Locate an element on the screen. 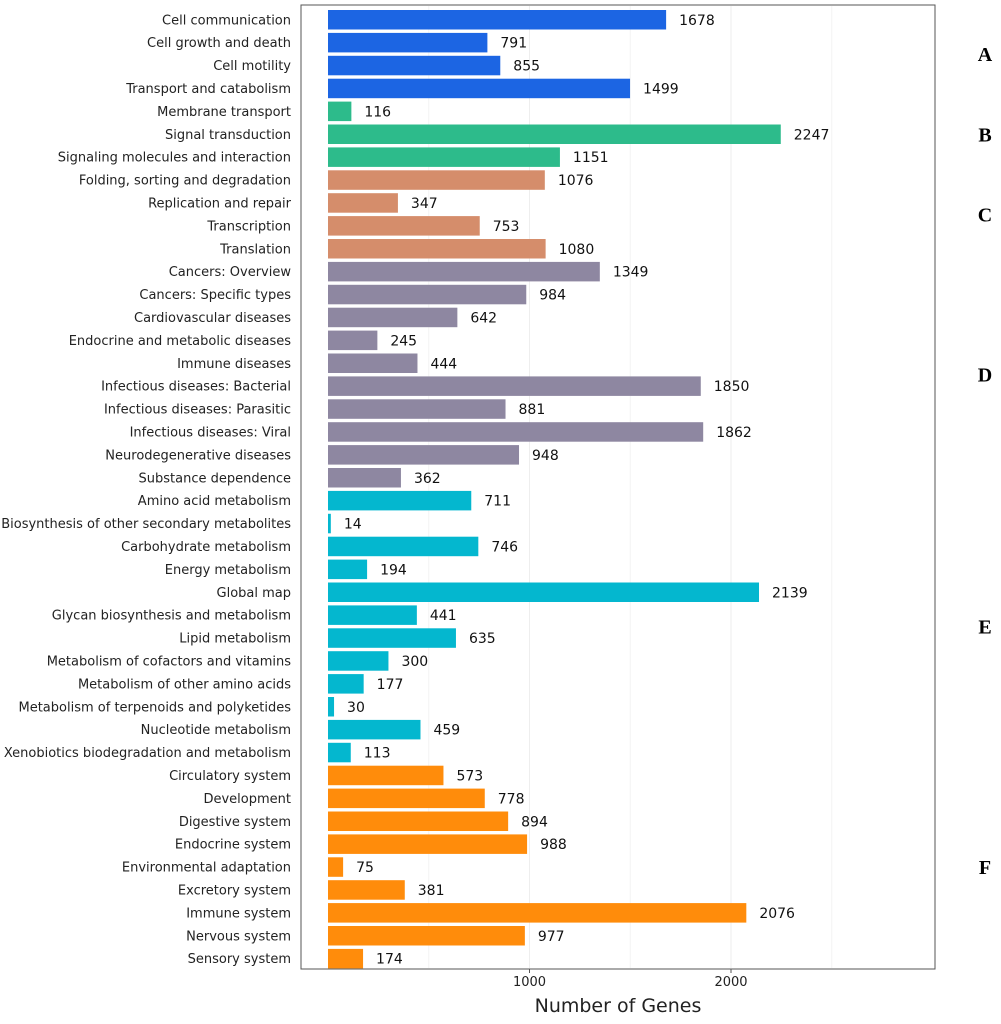 The width and height of the screenshot is (1001, 1024). value-label: 1076 is located at coordinates (576, 181).